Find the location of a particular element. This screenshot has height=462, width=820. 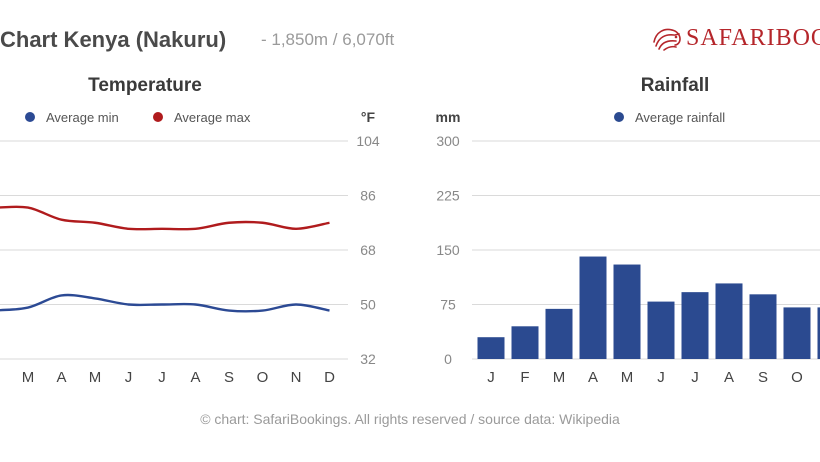

temperature-legend-label: Average min is located at coordinates (82, 117).